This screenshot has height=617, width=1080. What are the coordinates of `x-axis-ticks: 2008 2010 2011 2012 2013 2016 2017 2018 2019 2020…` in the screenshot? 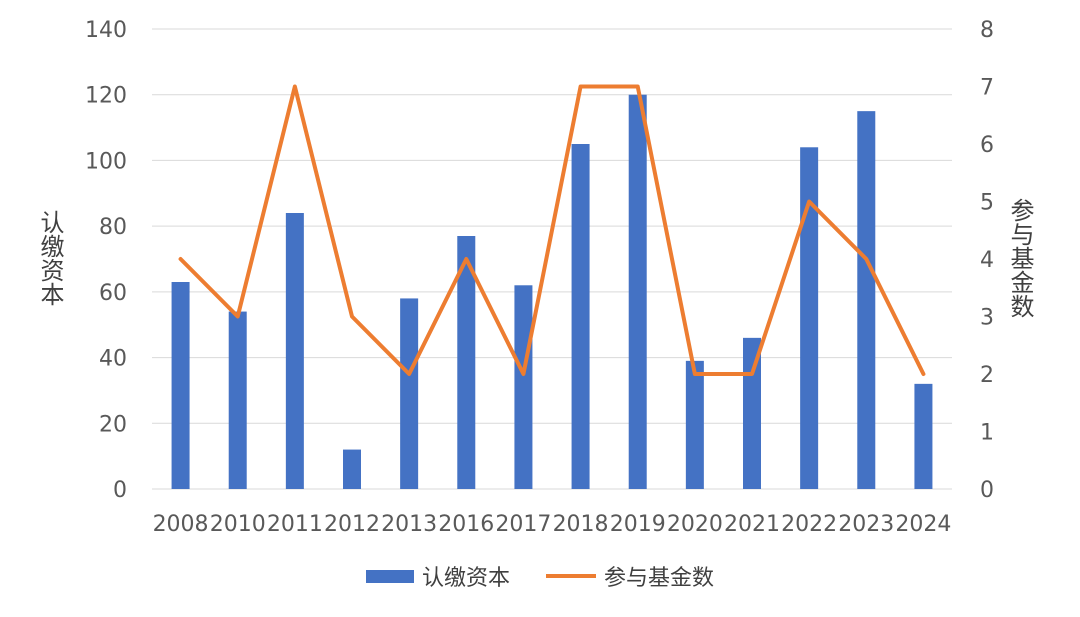 It's located at (552, 524).